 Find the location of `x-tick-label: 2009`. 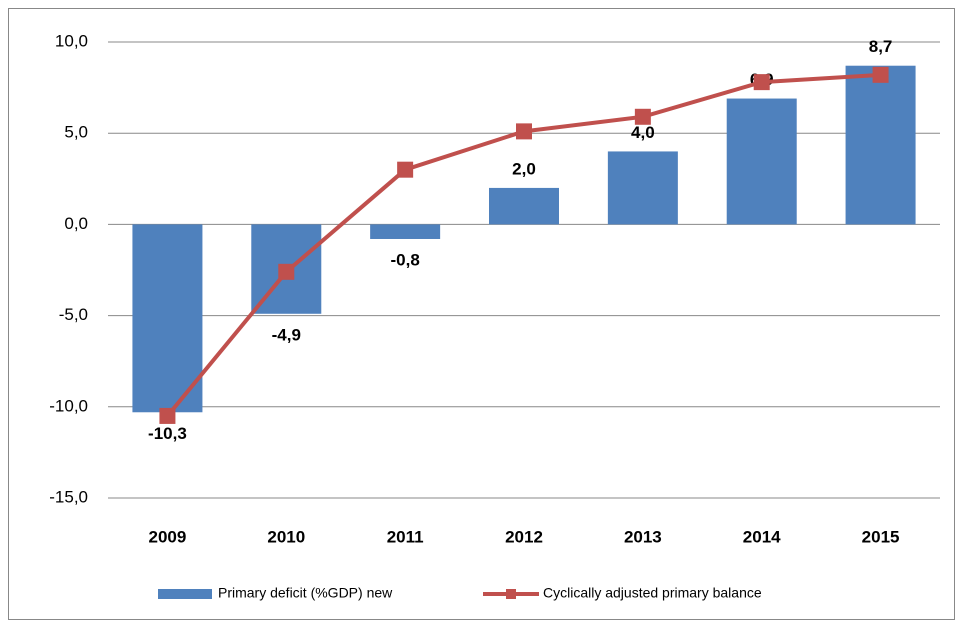

x-tick-label: 2009 is located at coordinates (168, 536).